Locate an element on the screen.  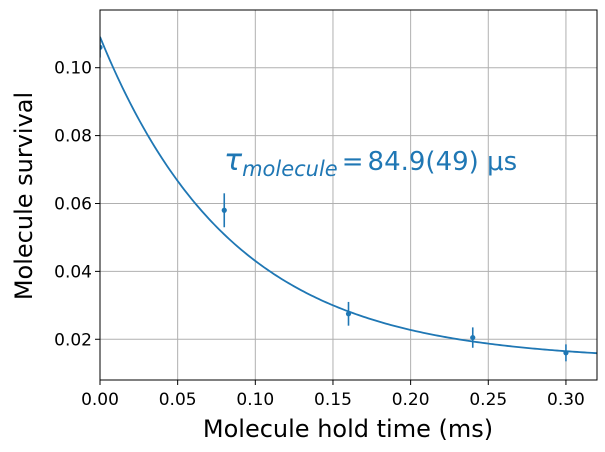
y-tick-label: 0.04 is located at coordinates (73, 272).